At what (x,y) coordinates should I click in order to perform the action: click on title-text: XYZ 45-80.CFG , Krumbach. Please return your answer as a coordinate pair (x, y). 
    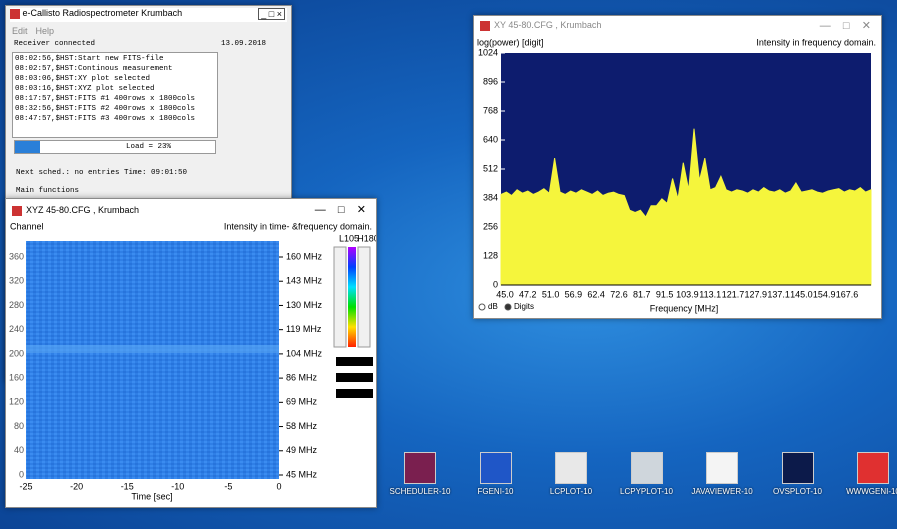
    Looking at the image, I should click on (83, 210).